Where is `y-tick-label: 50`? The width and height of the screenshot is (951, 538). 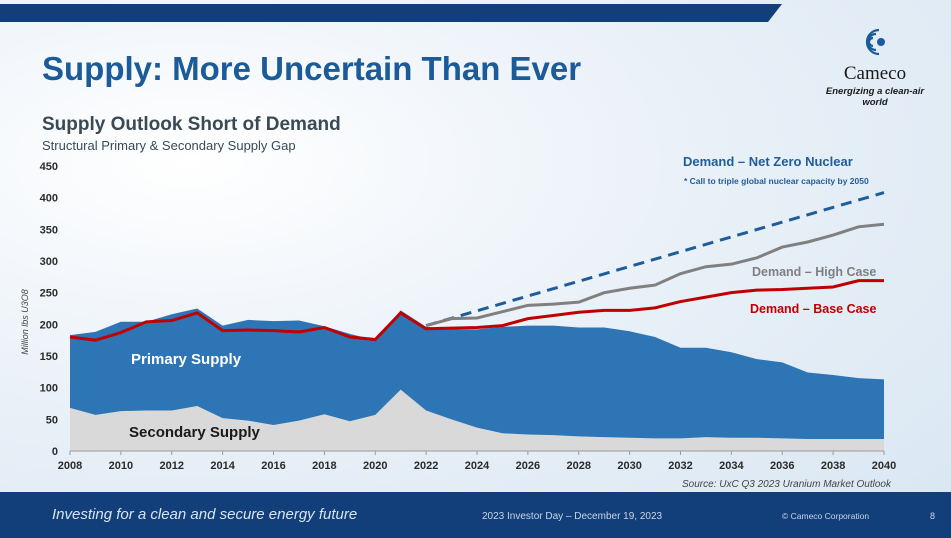 y-tick-label: 50 is located at coordinates (52, 420).